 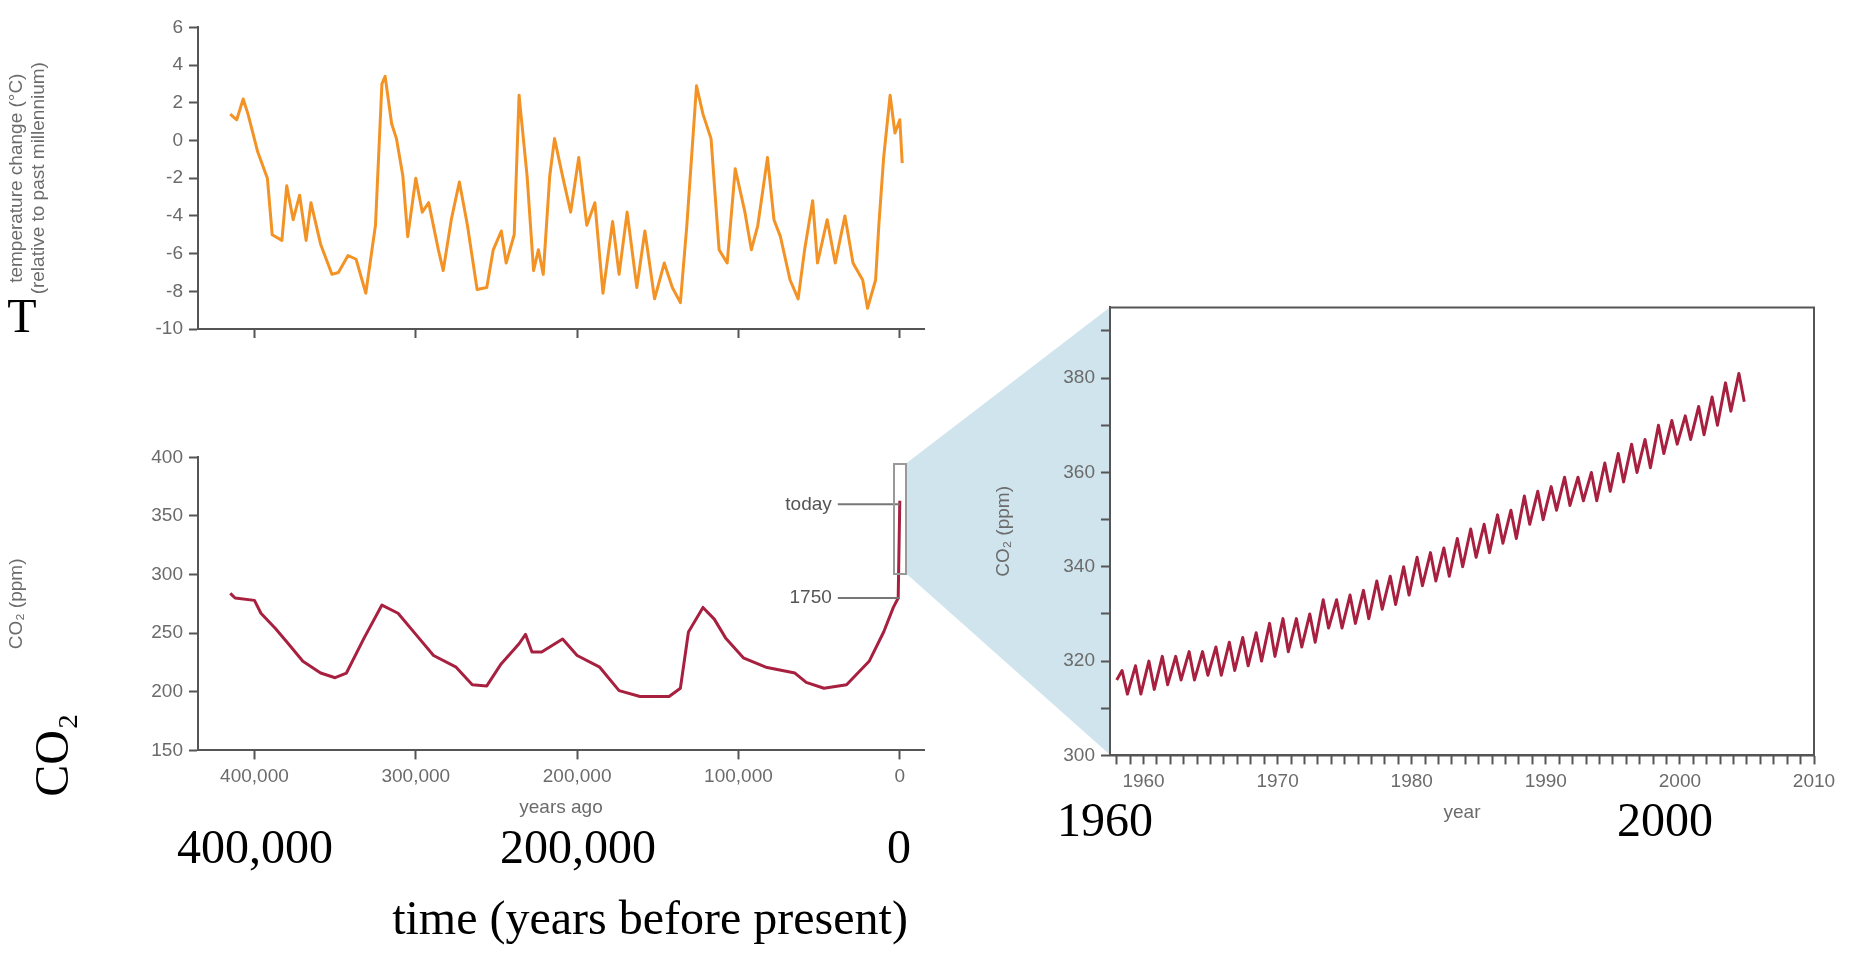 What do you see at coordinates (177, 102) in the screenshot?
I see `y-tick-label: 2` at bounding box center [177, 102].